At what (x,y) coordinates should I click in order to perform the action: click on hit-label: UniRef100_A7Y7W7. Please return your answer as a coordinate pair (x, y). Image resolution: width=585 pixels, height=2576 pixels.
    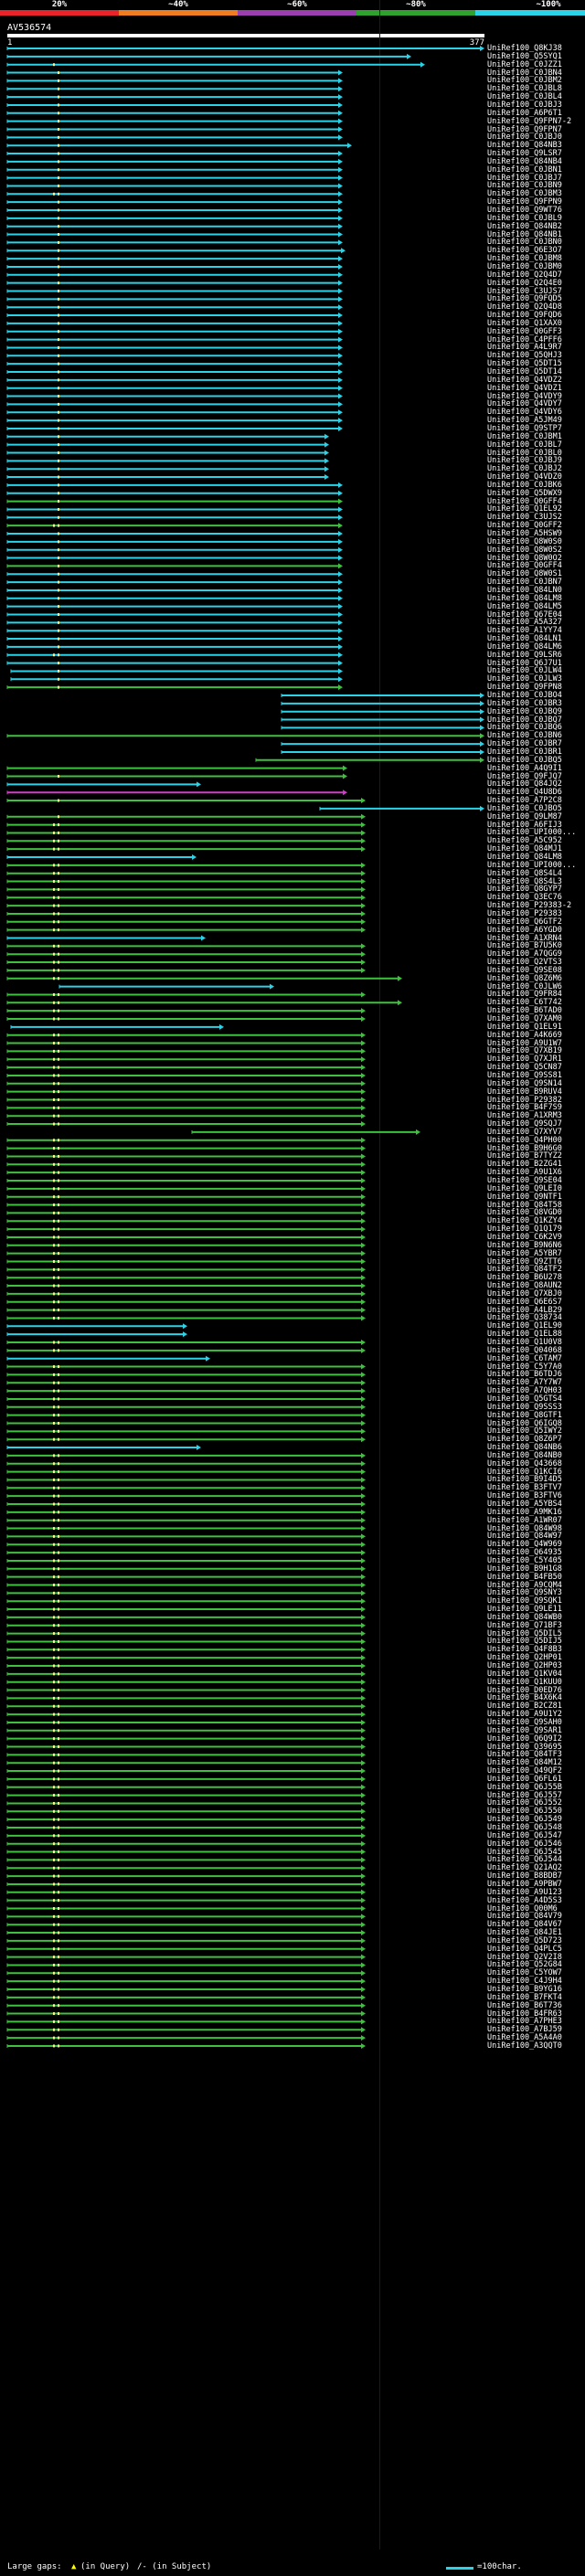
    Looking at the image, I should click on (524, 1383).